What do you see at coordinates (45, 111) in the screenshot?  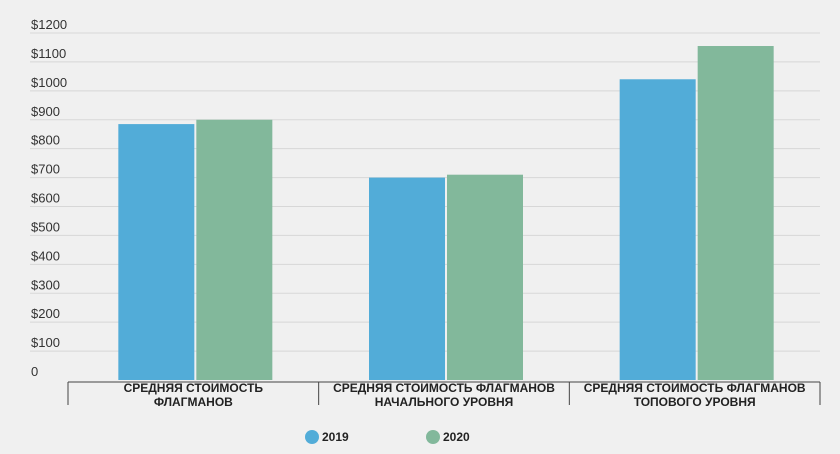 I see `y-tick-label: $900` at bounding box center [45, 111].